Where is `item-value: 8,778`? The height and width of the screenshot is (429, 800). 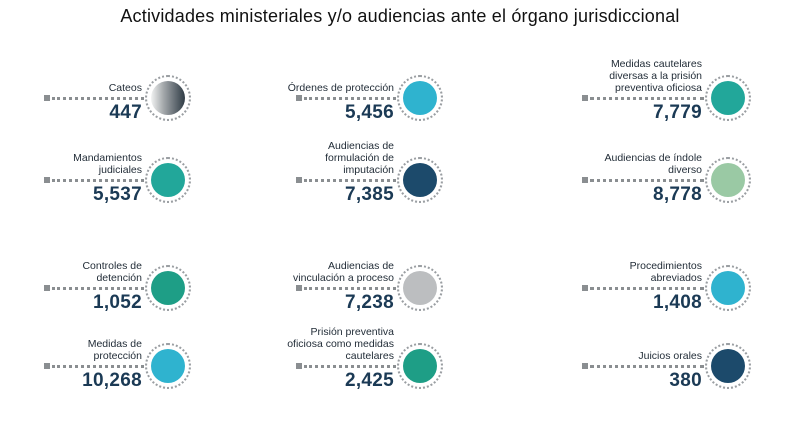
item-value: 8,778 is located at coordinates (677, 194).